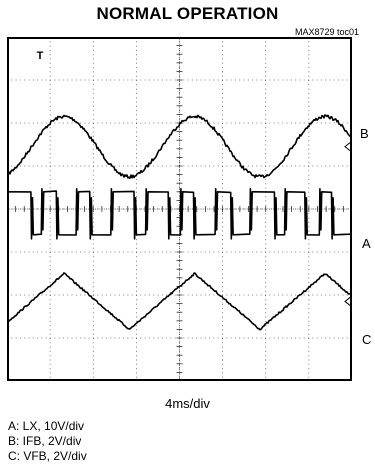  I want to click on chart-title: NORMAL OPERATION, so click(187, 13).